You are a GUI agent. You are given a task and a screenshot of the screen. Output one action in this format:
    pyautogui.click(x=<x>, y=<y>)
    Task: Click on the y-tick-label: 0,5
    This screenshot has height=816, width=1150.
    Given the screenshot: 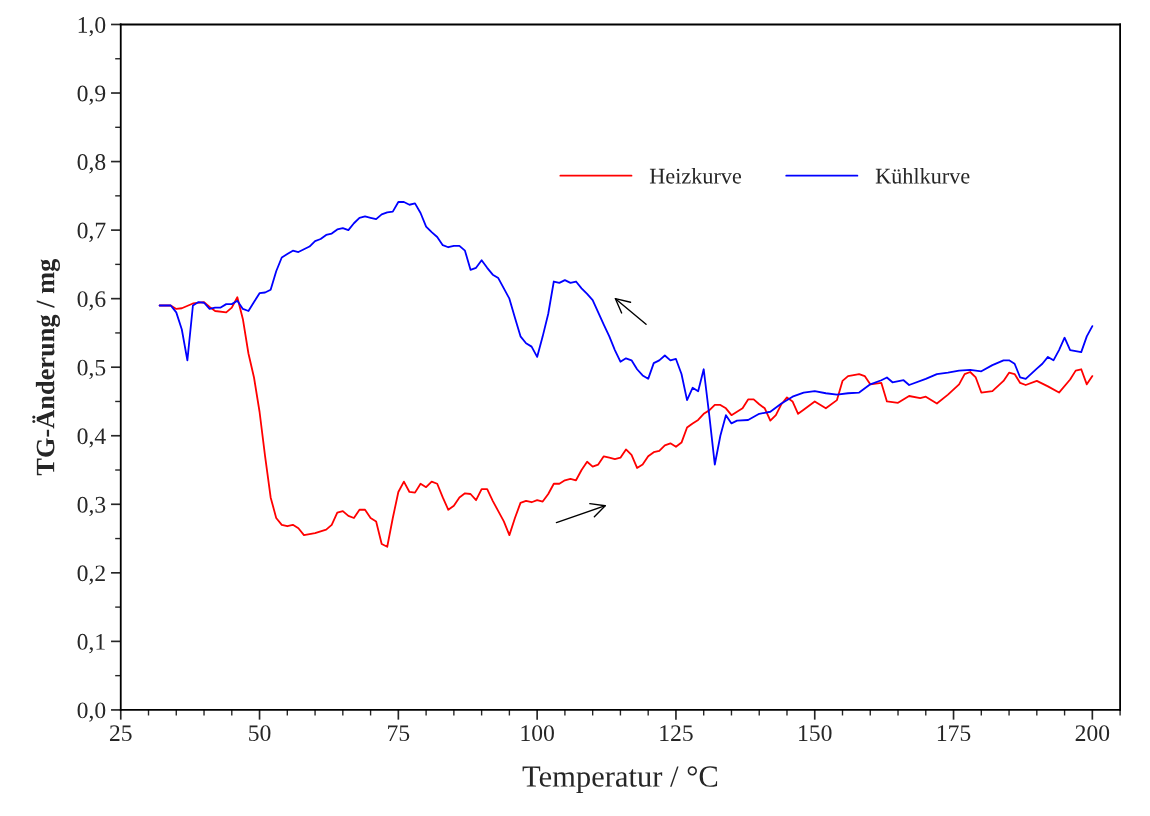 What is the action you would take?
    pyautogui.click(x=91, y=369)
    